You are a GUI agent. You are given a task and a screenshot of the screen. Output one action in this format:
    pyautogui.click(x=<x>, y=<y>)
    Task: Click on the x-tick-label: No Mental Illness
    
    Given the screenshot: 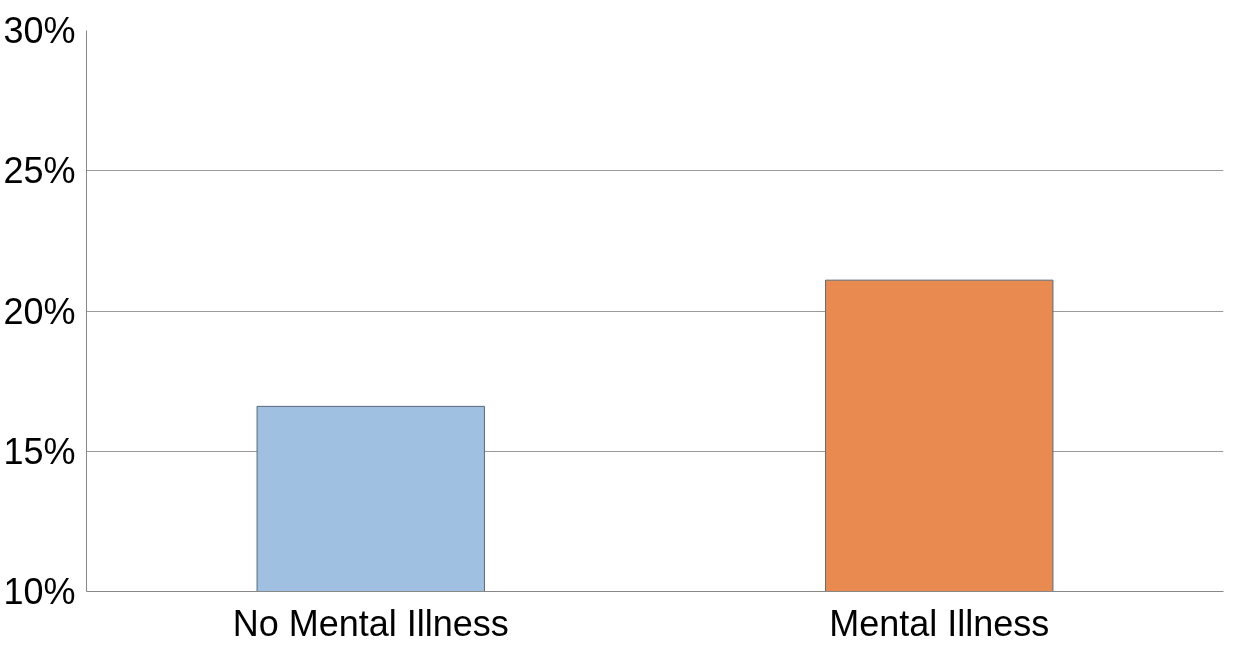 What is the action you would take?
    pyautogui.click(x=370, y=623)
    